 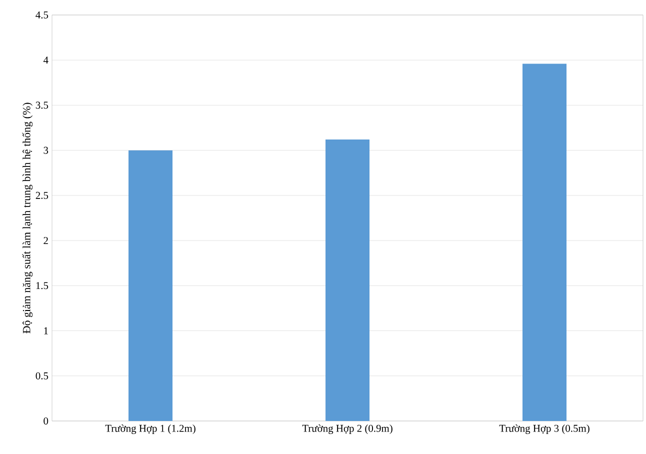 What do you see at coordinates (46, 150) in the screenshot?
I see `y-tick-label: 3` at bounding box center [46, 150].